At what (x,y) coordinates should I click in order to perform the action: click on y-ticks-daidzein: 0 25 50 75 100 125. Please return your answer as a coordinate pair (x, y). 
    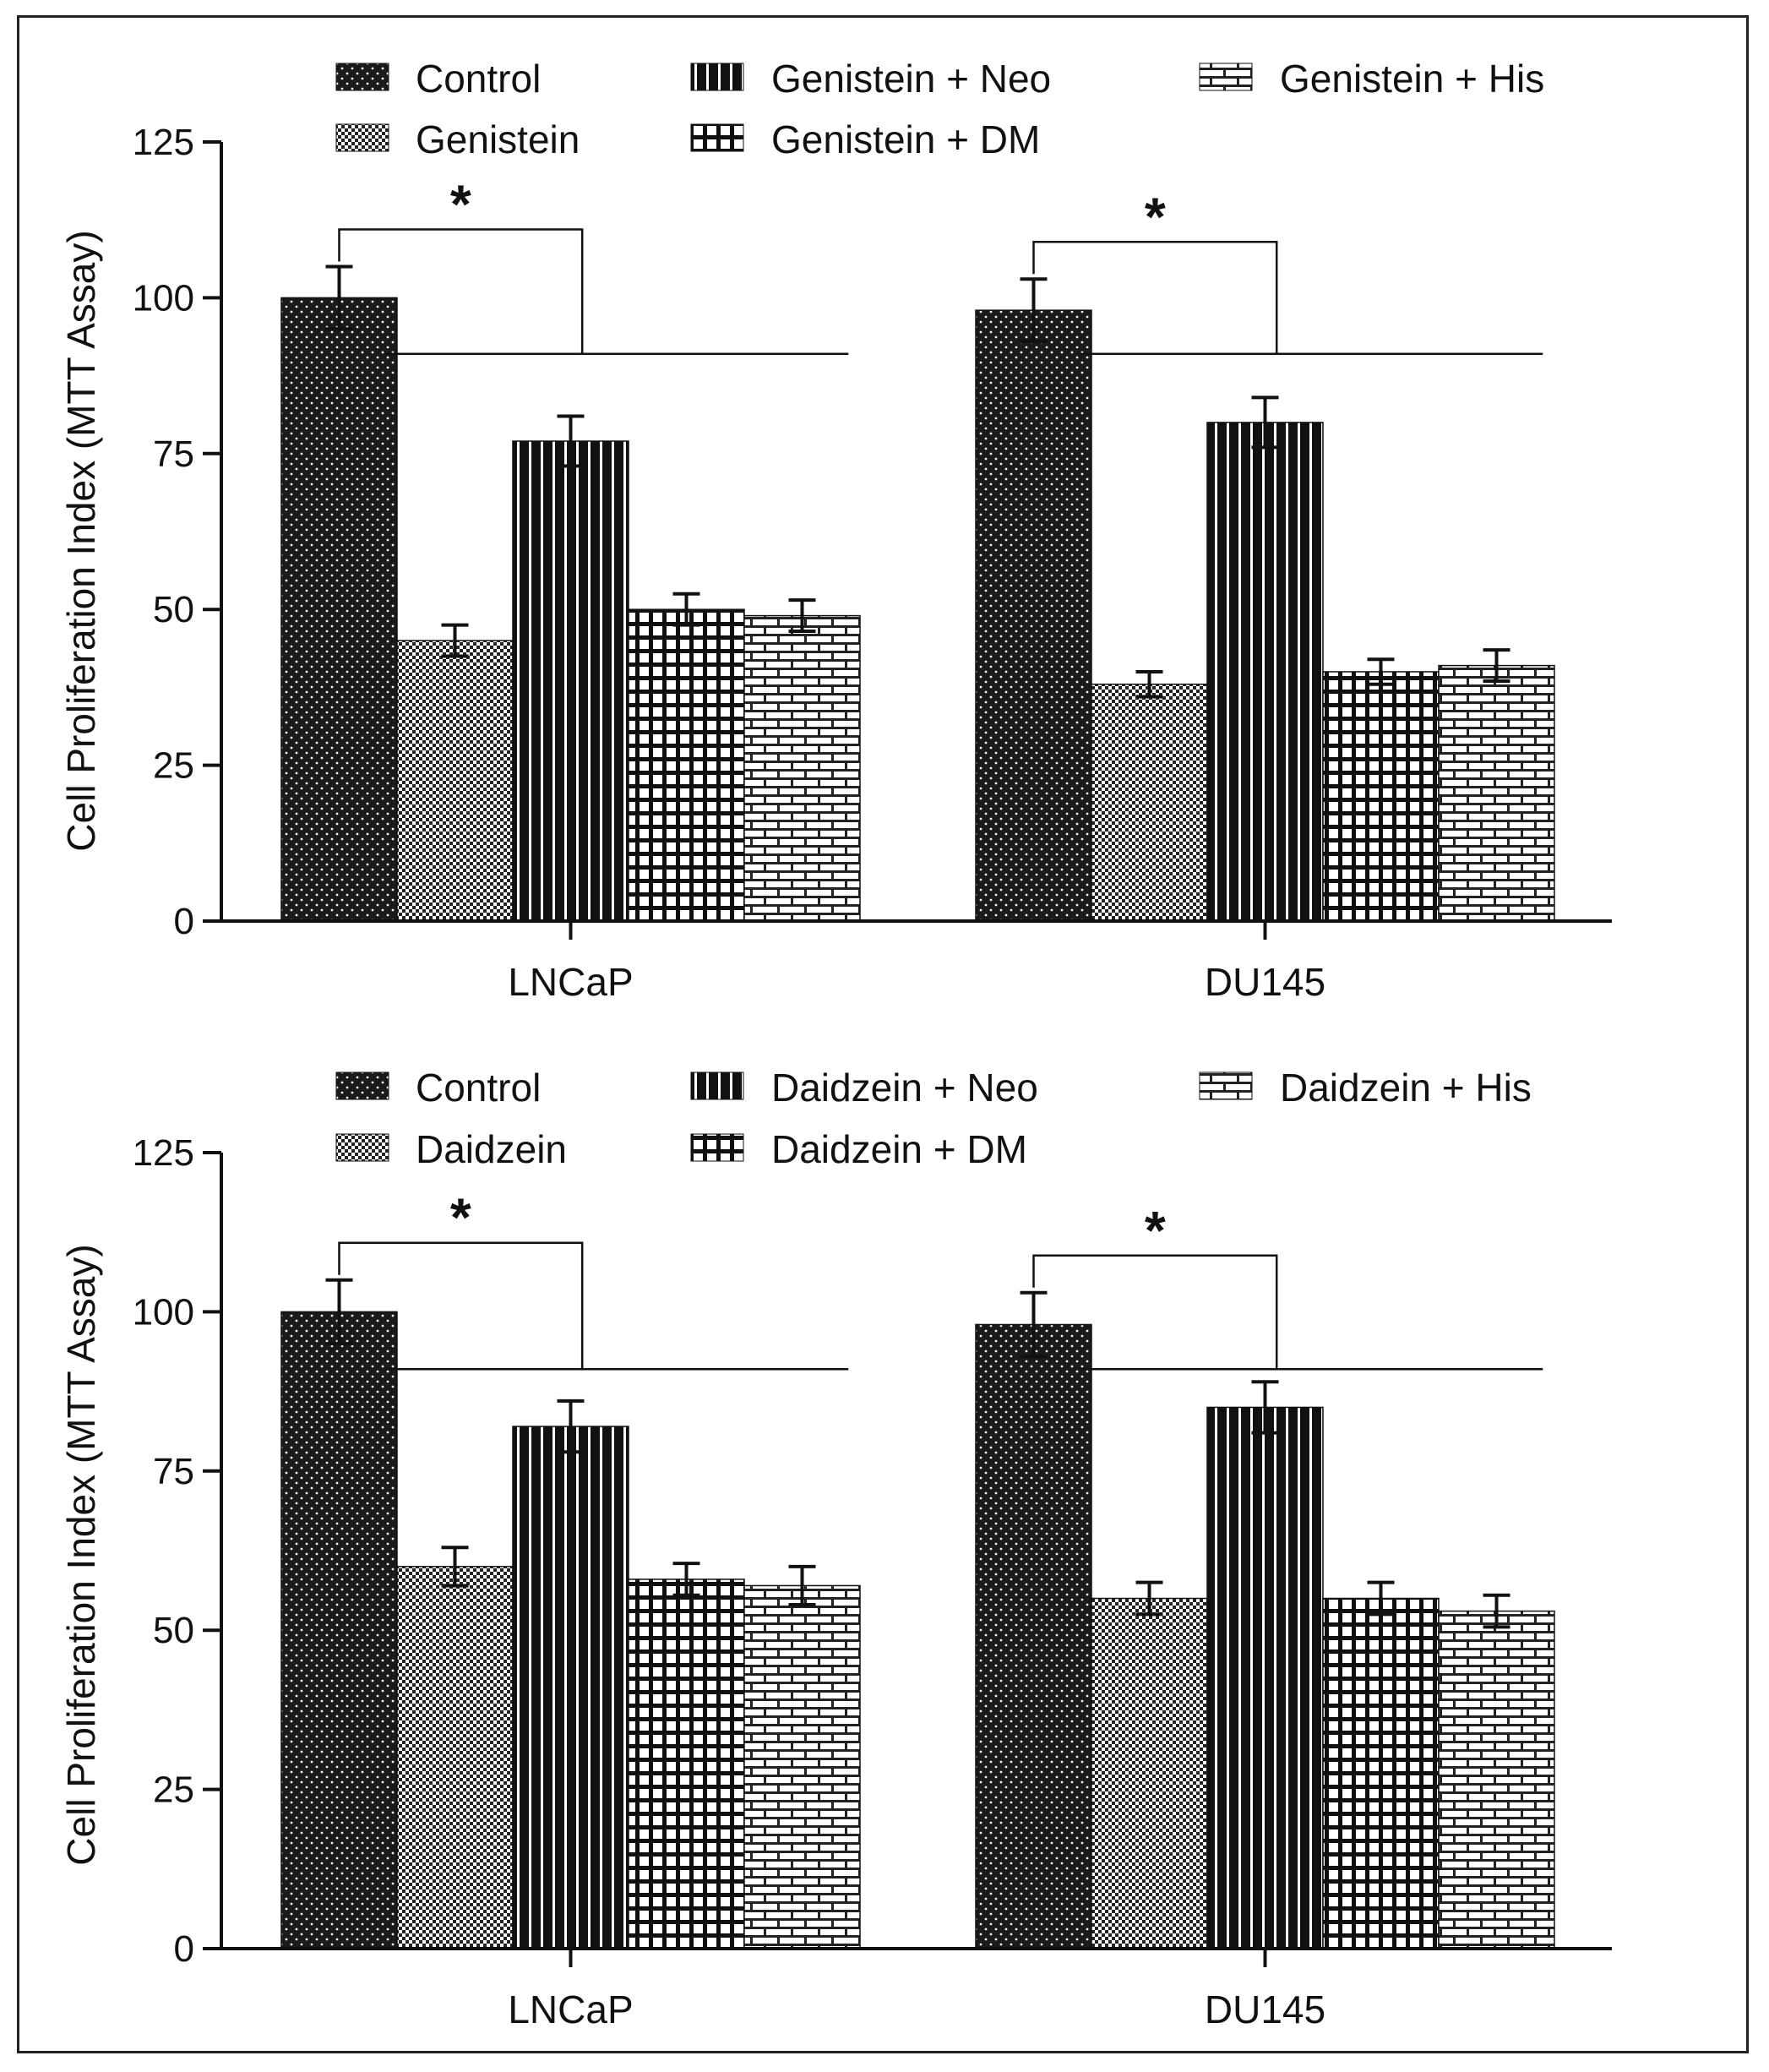
    Looking at the image, I should click on (177, 1551).